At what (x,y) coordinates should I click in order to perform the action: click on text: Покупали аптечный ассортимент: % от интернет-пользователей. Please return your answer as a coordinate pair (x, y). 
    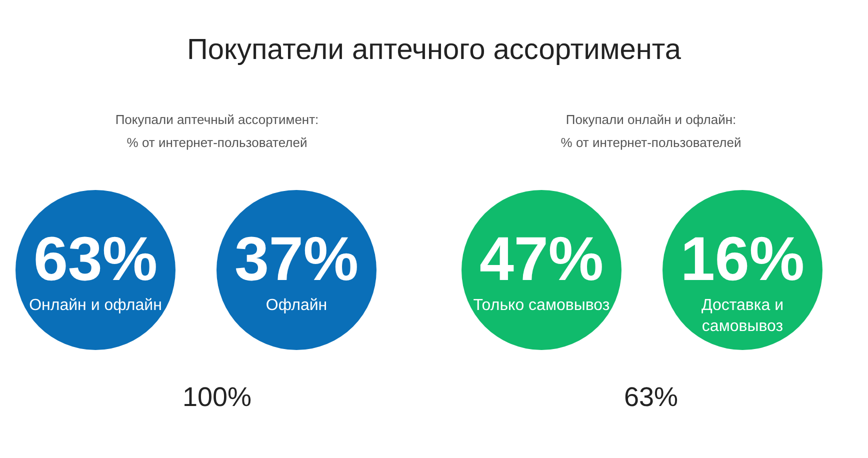
    Looking at the image, I should click on (217, 131).